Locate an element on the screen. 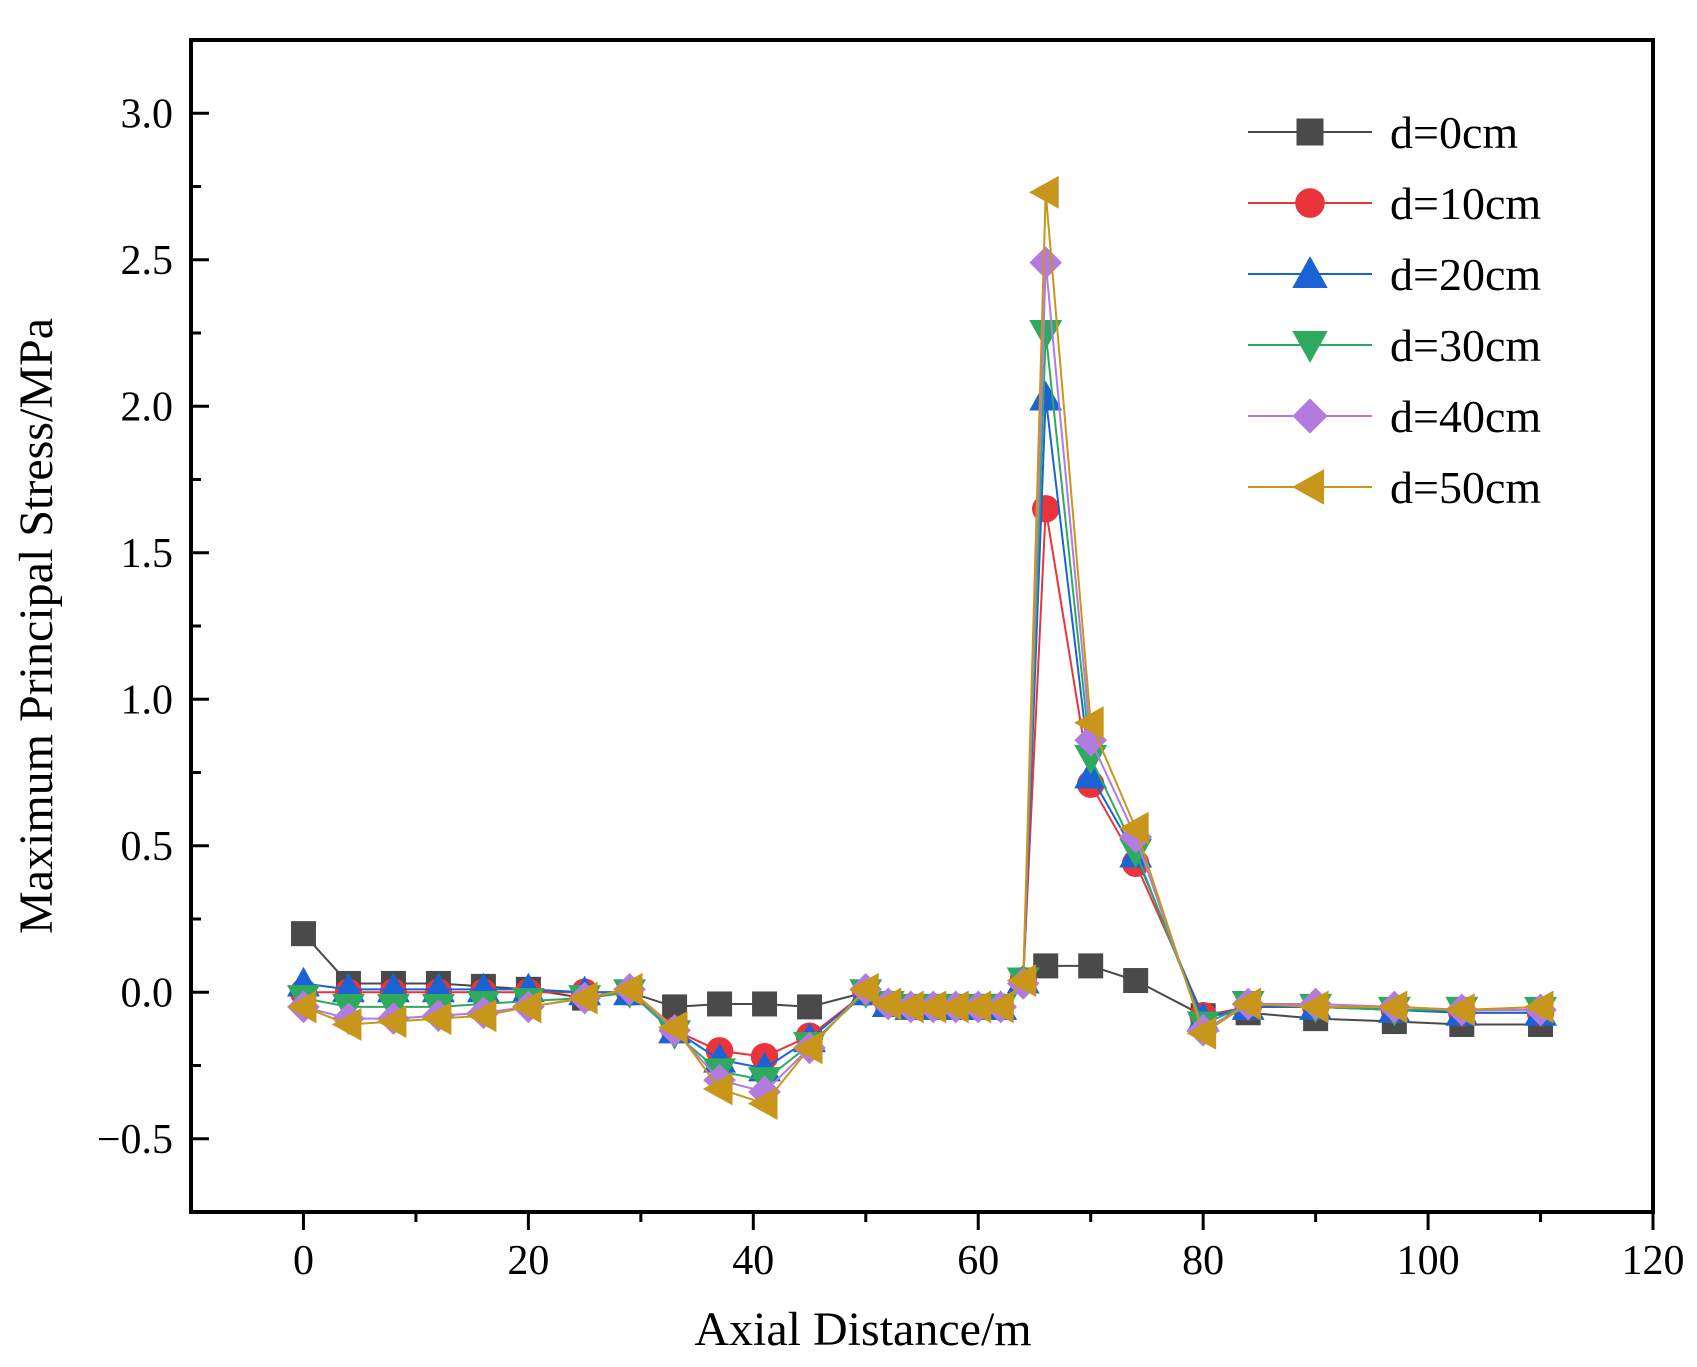  y-tick-label: 2.0 is located at coordinates (147, 407).